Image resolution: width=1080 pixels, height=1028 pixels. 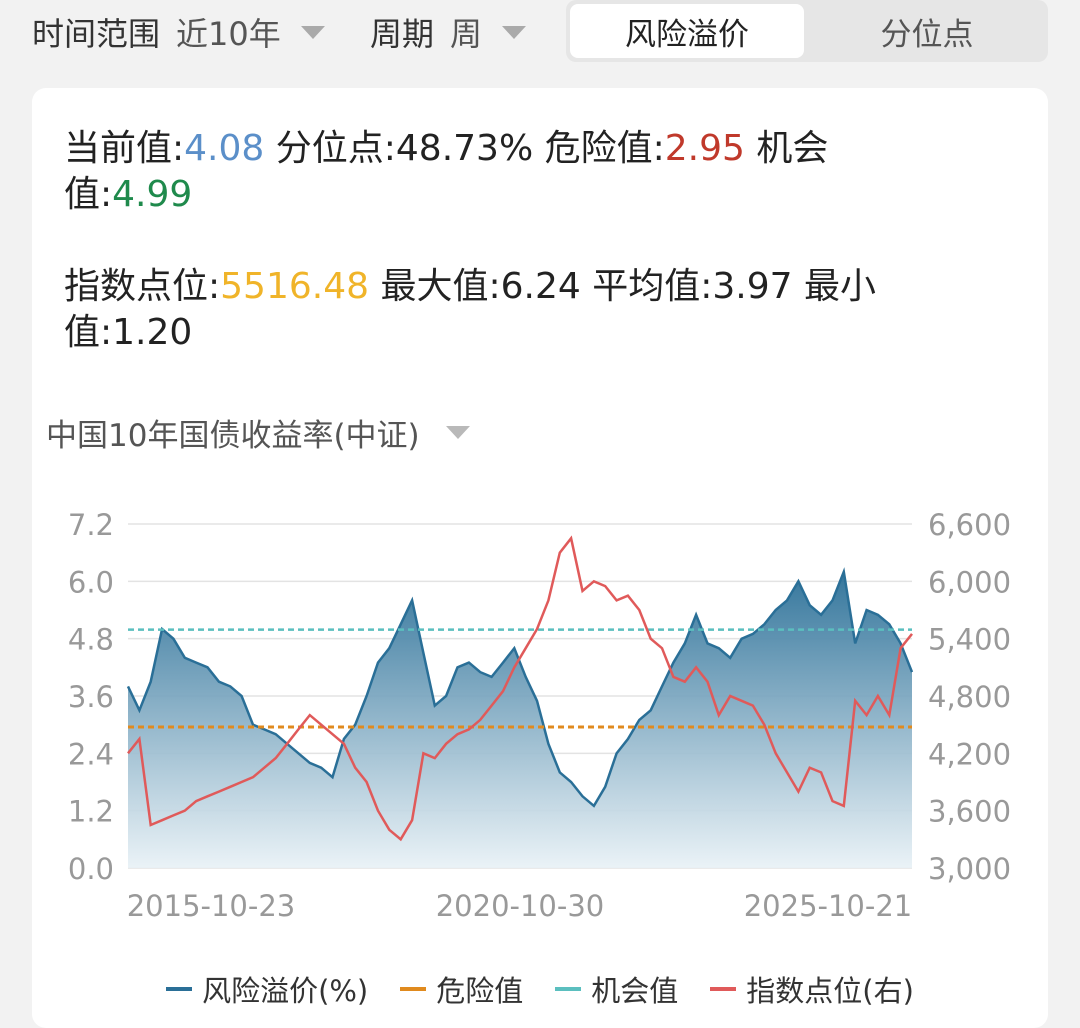 I want to click on legend-swatch-opportunity, so click(x=568, y=989).